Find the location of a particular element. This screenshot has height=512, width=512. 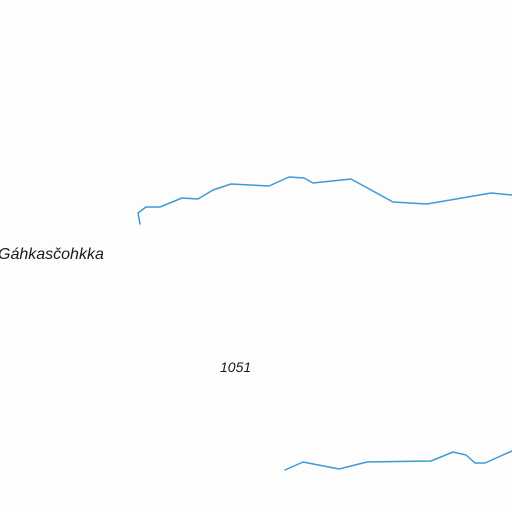

place-name-label: Gáhkasčohkka is located at coordinates (52, 254).